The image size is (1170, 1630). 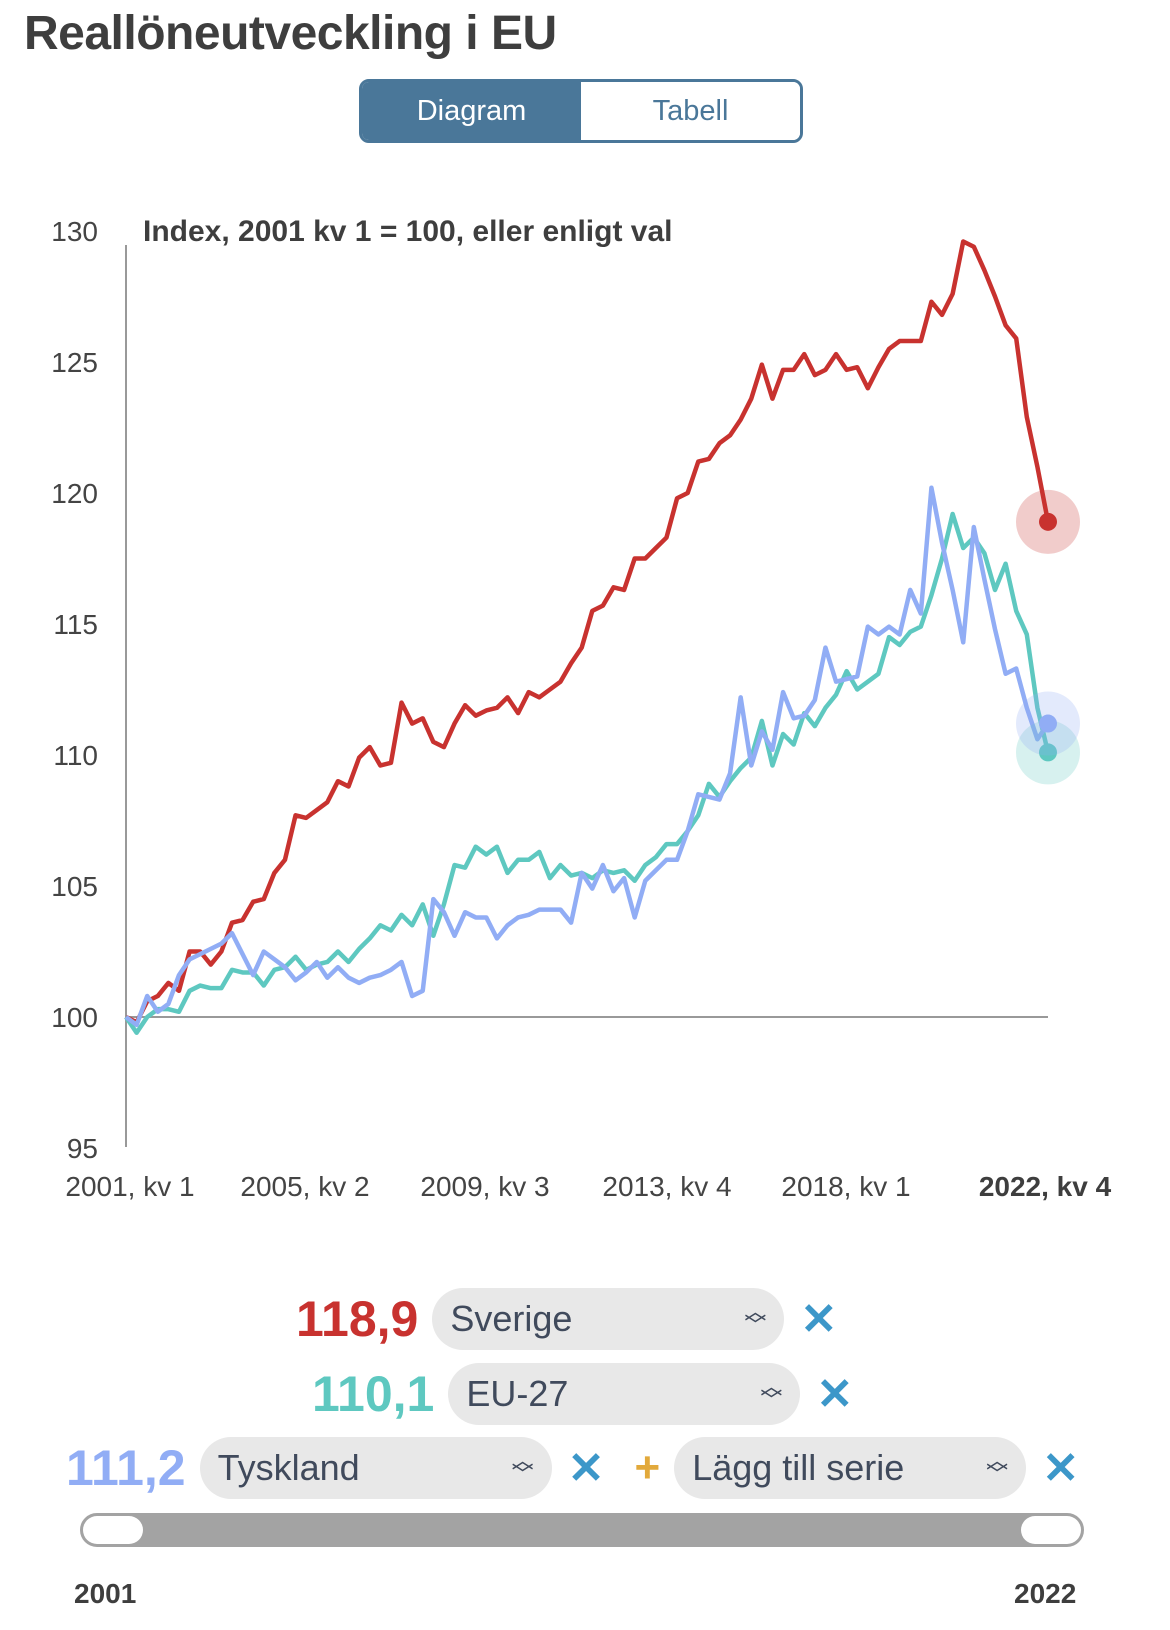 I want to click on view-toggle: Diagram Tabell, so click(x=581, y=111).